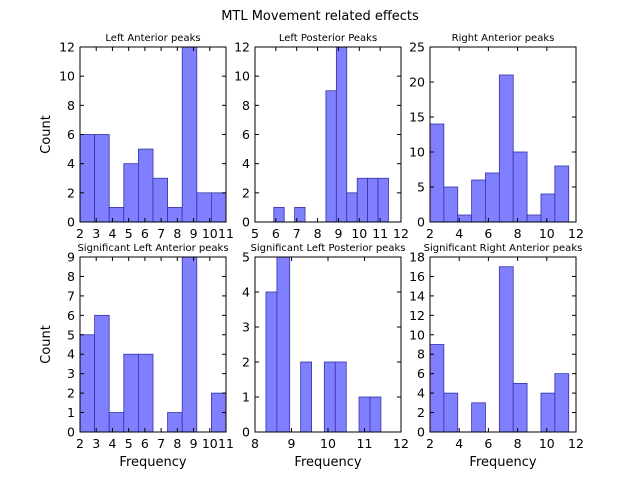 The height and width of the screenshot is (480, 640). What do you see at coordinates (328, 248) in the screenshot?
I see `subplot-title: Significant Left Posterior peaks` at bounding box center [328, 248].